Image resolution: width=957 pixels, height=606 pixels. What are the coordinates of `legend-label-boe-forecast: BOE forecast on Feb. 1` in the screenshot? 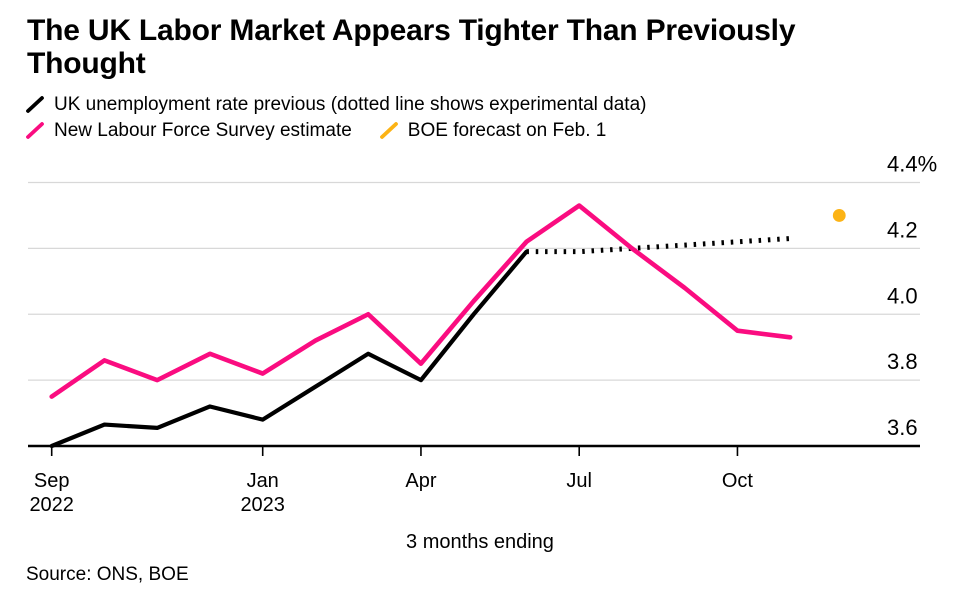 It's located at (507, 130).